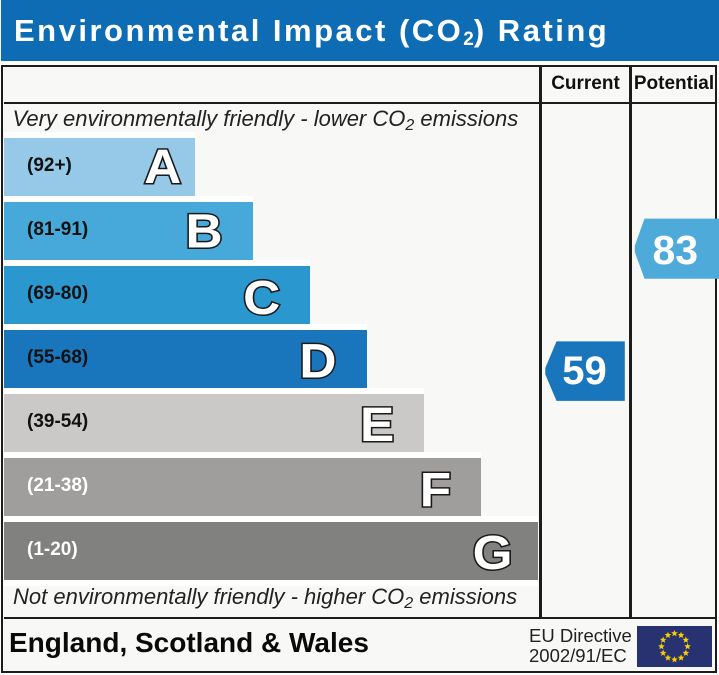 The image size is (719, 675). I want to click on svg-text: 83, so click(675, 250).